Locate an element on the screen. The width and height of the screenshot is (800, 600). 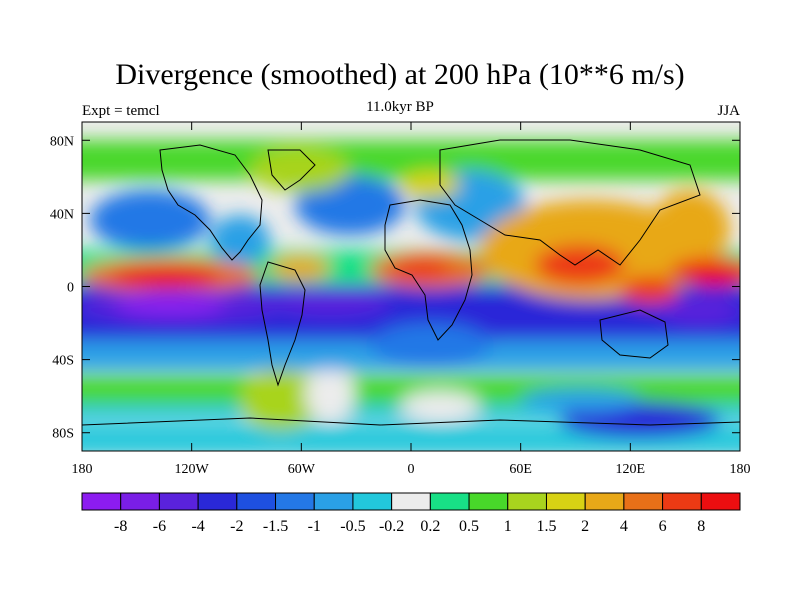
colorbar-label: 1.5 is located at coordinates (546, 526).